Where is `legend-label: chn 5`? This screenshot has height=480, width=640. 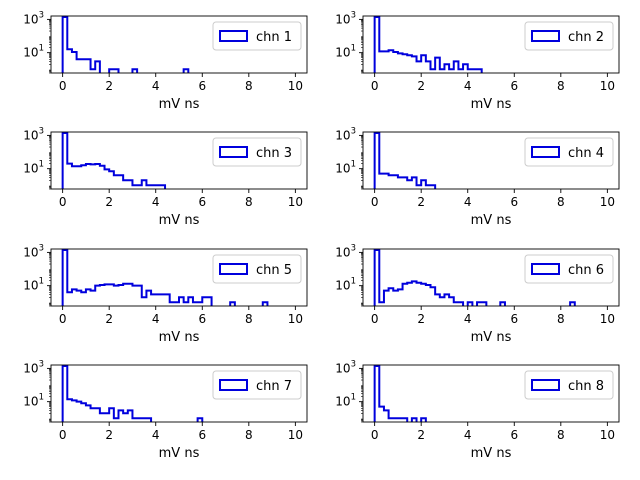
legend-label: chn 5 is located at coordinates (274, 270).